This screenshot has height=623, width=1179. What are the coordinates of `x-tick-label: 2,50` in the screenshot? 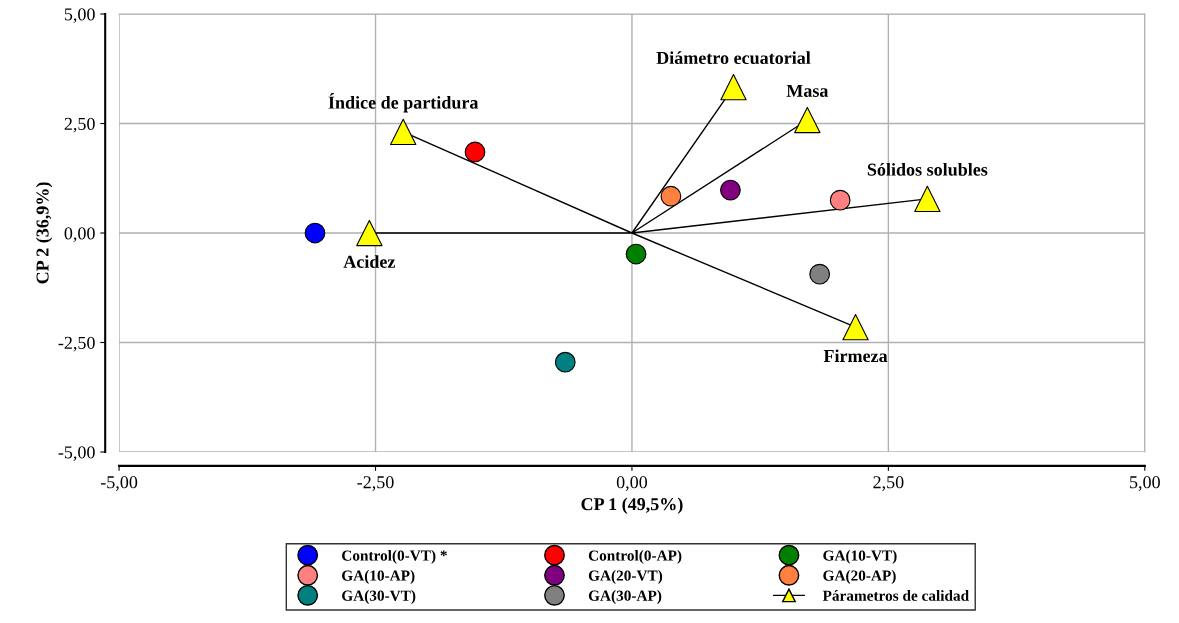 It's located at (888, 483).